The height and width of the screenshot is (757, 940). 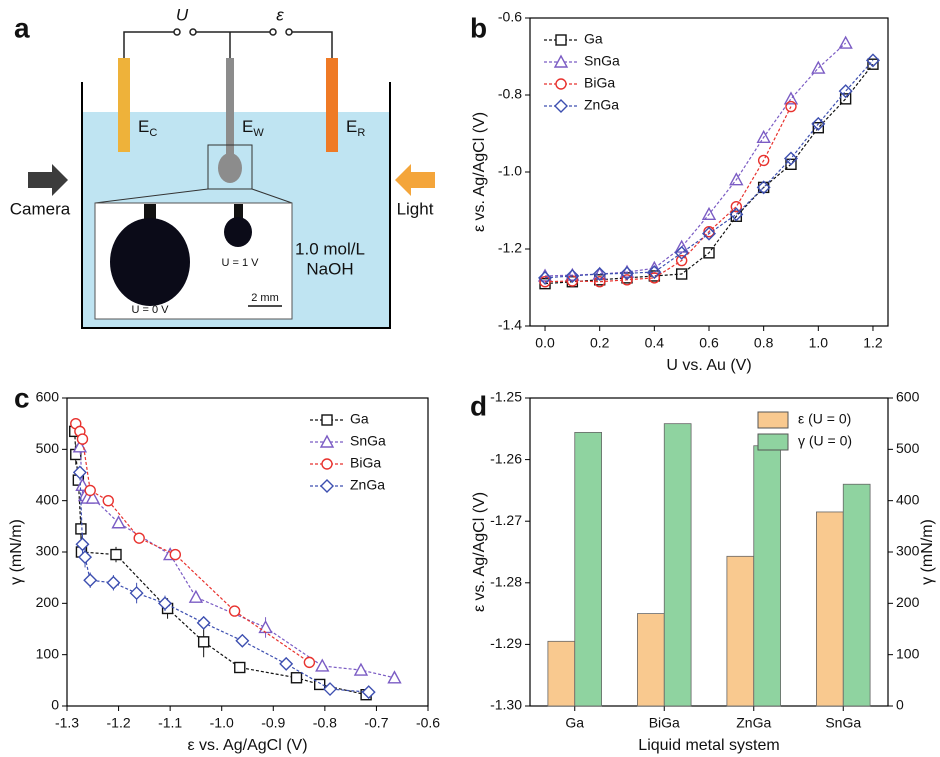 What do you see at coordinates (428, 723) in the screenshot?
I see `x-tick-label: -0.6` at bounding box center [428, 723].